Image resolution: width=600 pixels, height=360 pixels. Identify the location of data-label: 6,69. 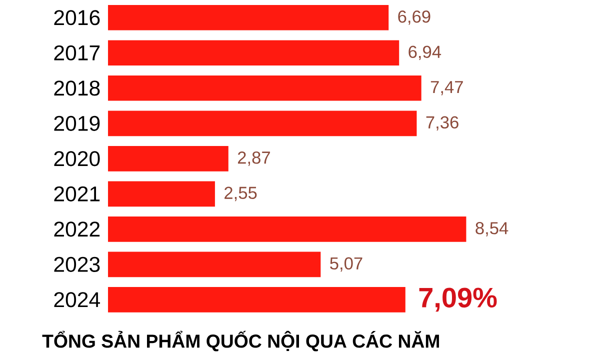
(414, 17).